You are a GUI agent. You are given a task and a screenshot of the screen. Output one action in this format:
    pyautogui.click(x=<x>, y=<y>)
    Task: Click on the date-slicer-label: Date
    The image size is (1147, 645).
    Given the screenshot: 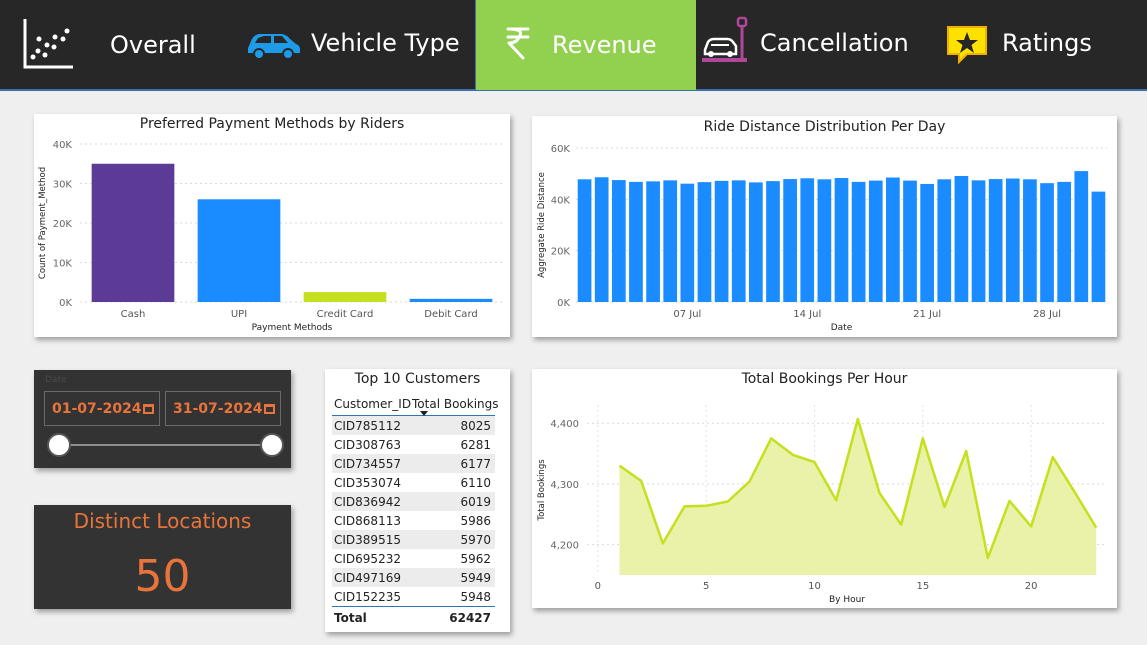 What is the action you would take?
    pyautogui.click(x=56, y=380)
    